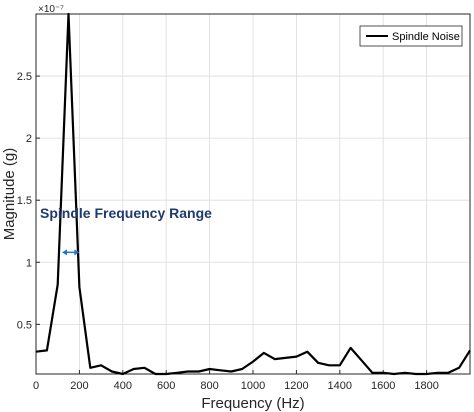 Image resolution: width=474 pixels, height=412 pixels. Describe the element at coordinates (426, 386) in the screenshot. I see `x-tick-label: 1800` at that location.